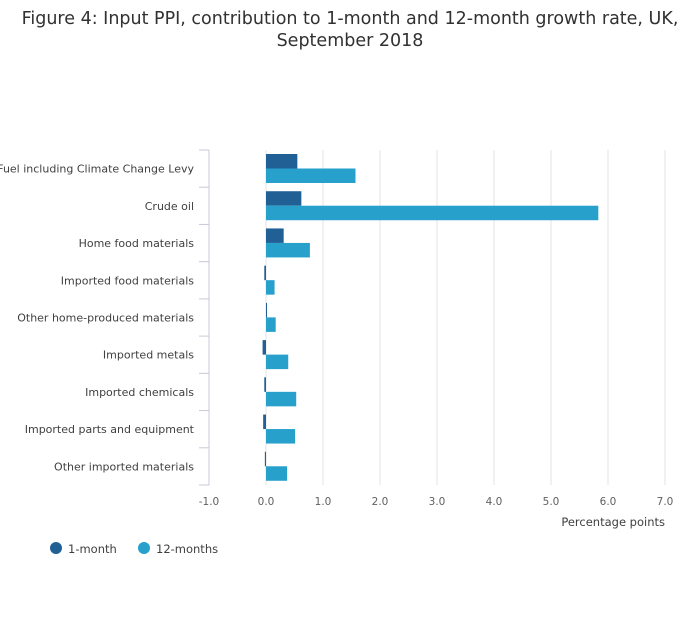 The width and height of the screenshot is (700, 635). I want to click on category-label: Imported chemicals, so click(139, 392).